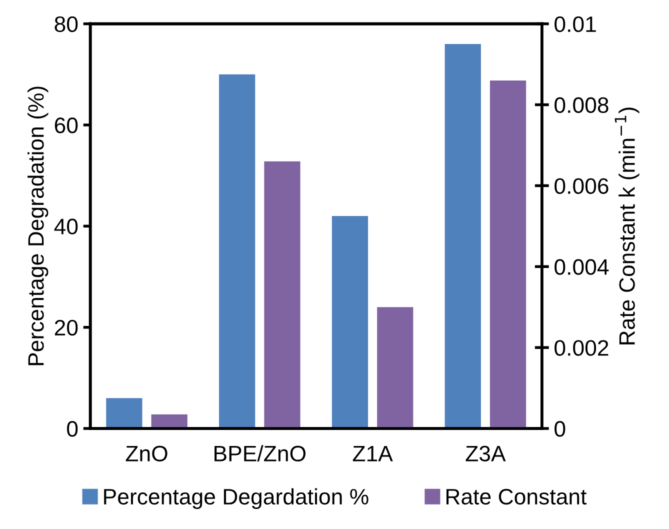  What do you see at coordinates (575, 24) in the screenshot?
I see `y2-tick-label: 0.01` at bounding box center [575, 24].